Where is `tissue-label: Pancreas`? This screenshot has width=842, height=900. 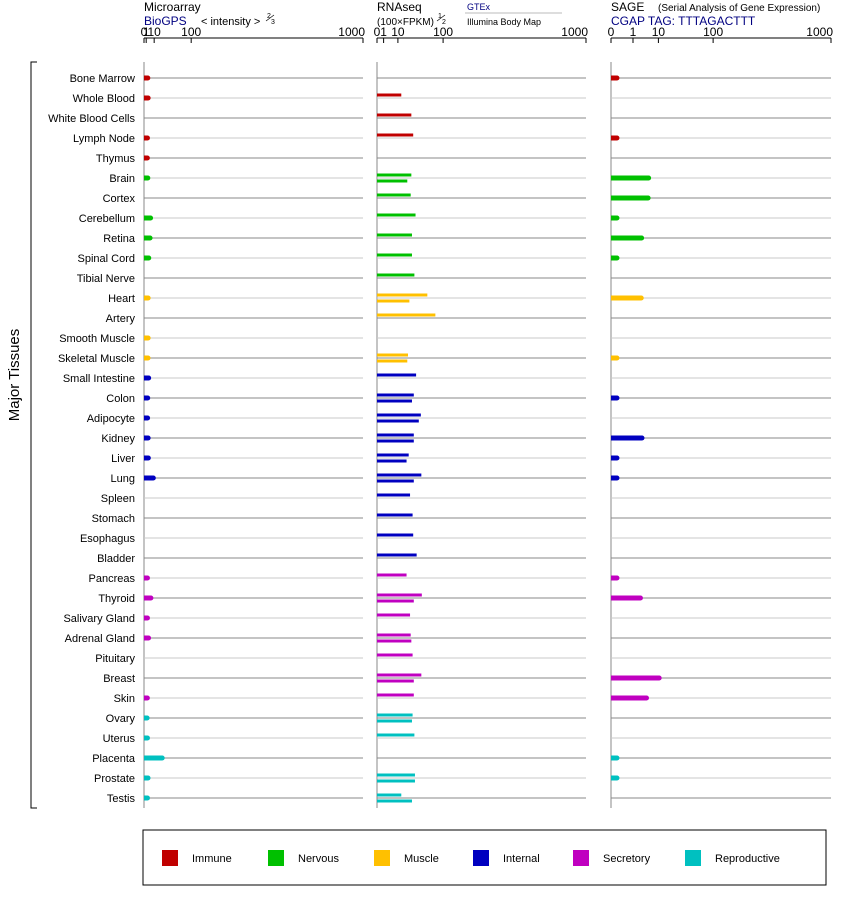
tissue-label: Pancreas is located at coordinates (112, 579).